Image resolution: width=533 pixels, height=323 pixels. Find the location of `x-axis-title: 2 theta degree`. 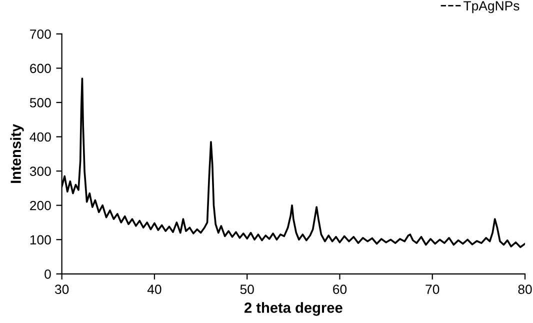

x-axis-title: 2 theta degree is located at coordinates (293, 309).